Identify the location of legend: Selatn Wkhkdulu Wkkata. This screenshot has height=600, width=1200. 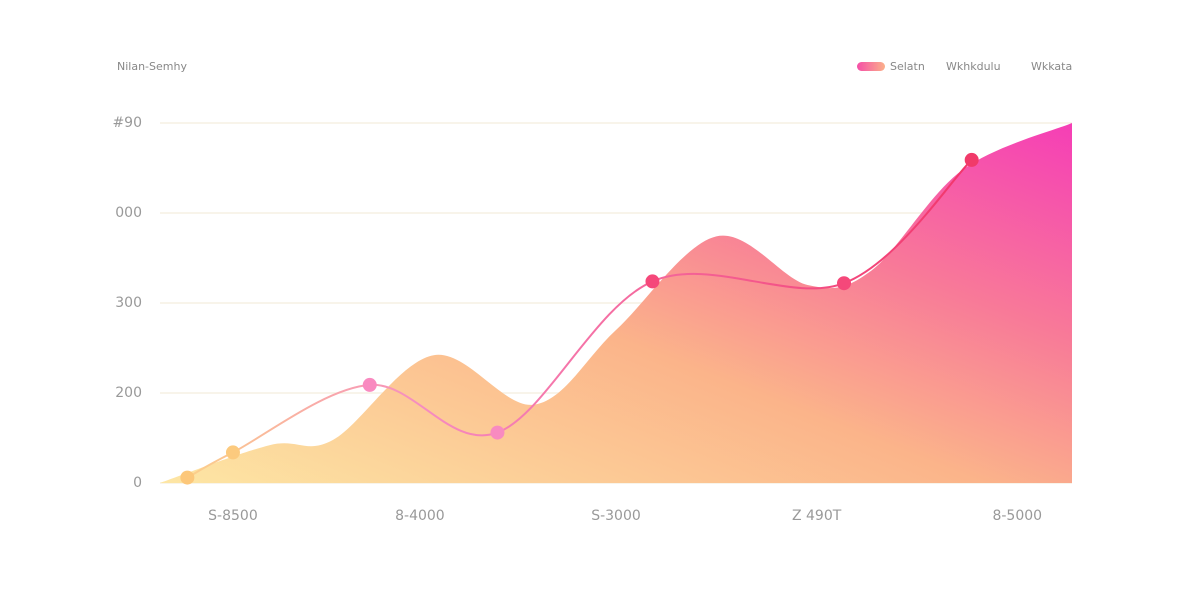
(964, 66).